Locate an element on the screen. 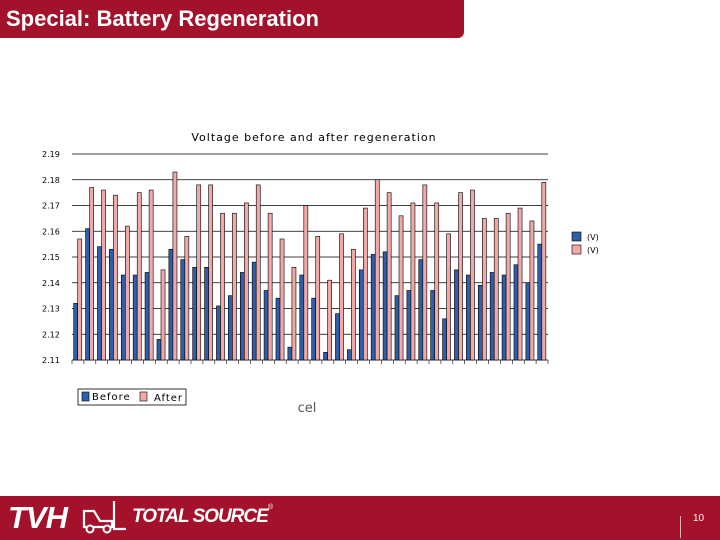  side-legend-after-label: (V) is located at coordinates (593, 250).